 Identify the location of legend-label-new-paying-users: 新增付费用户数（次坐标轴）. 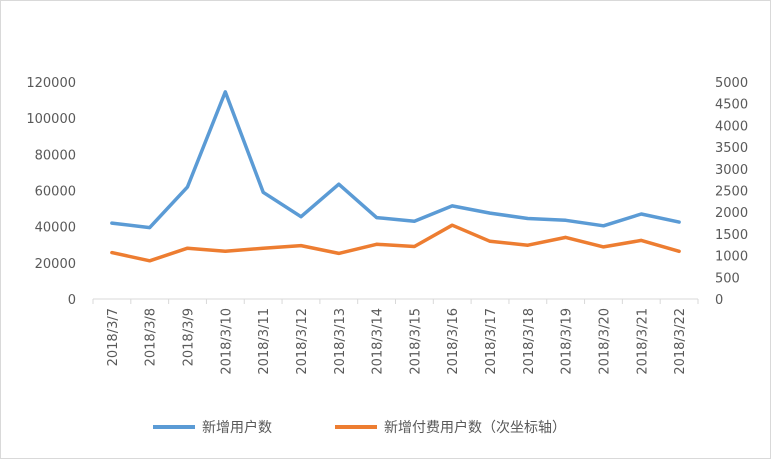
(475, 427).